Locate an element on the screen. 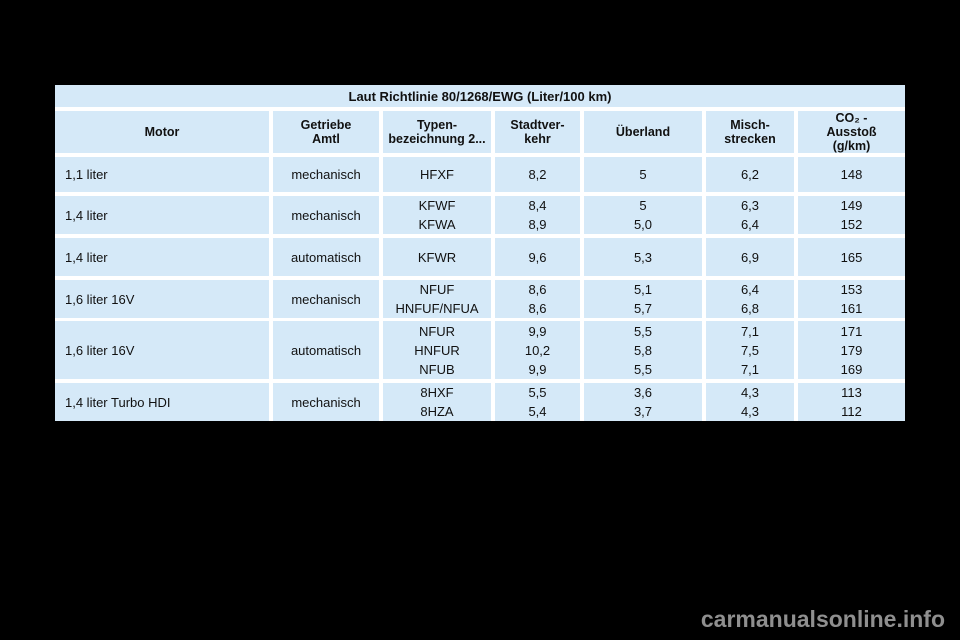 The height and width of the screenshot is (640, 960). co2-value: 113 is located at coordinates (851, 392).